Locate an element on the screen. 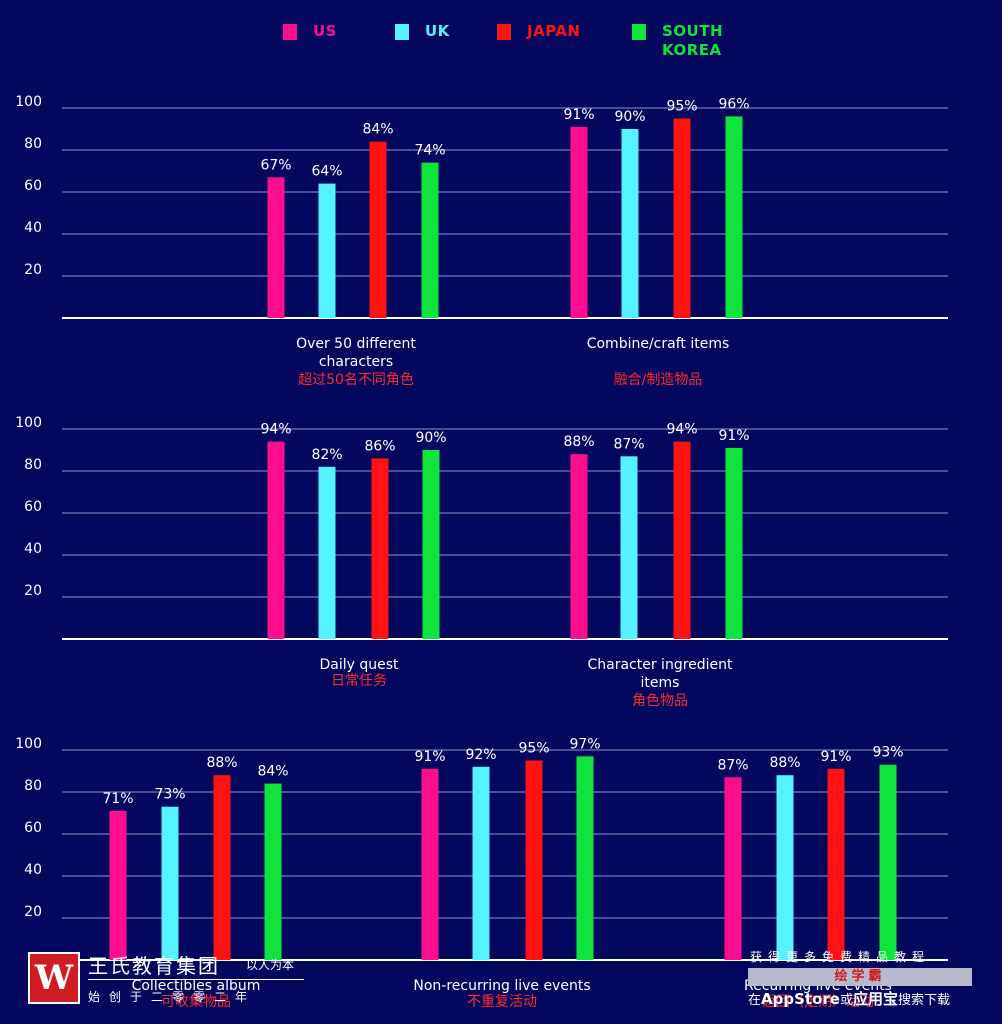 Image resolution: width=1002 pixels, height=1024 pixels. legend: US UK JAPAN SOUTH KOREA is located at coordinates (501, 42).